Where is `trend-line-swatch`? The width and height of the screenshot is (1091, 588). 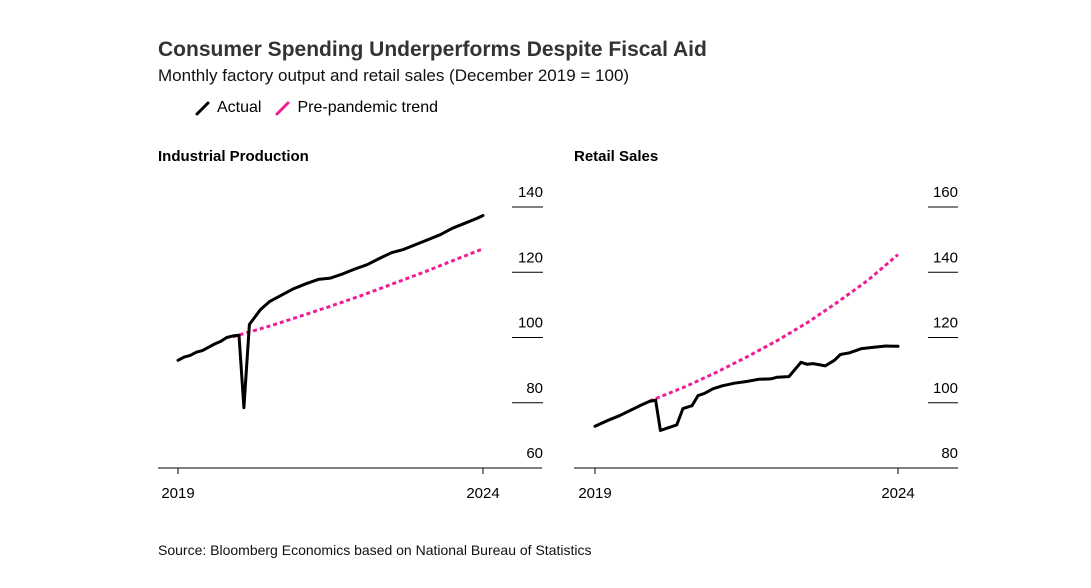 trend-line-swatch is located at coordinates (282, 108).